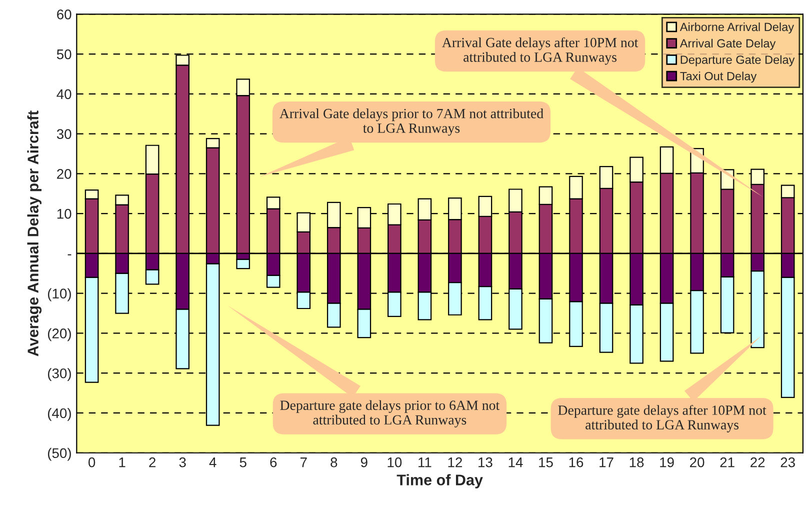  What do you see at coordinates (243, 463) in the screenshot?
I see `x-tick-label: 5` at bounding box center [243, 463].